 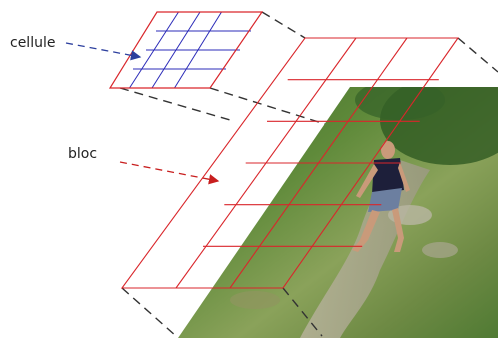 I want to click on block-annotation: bloc, so click(x=144, y=165).